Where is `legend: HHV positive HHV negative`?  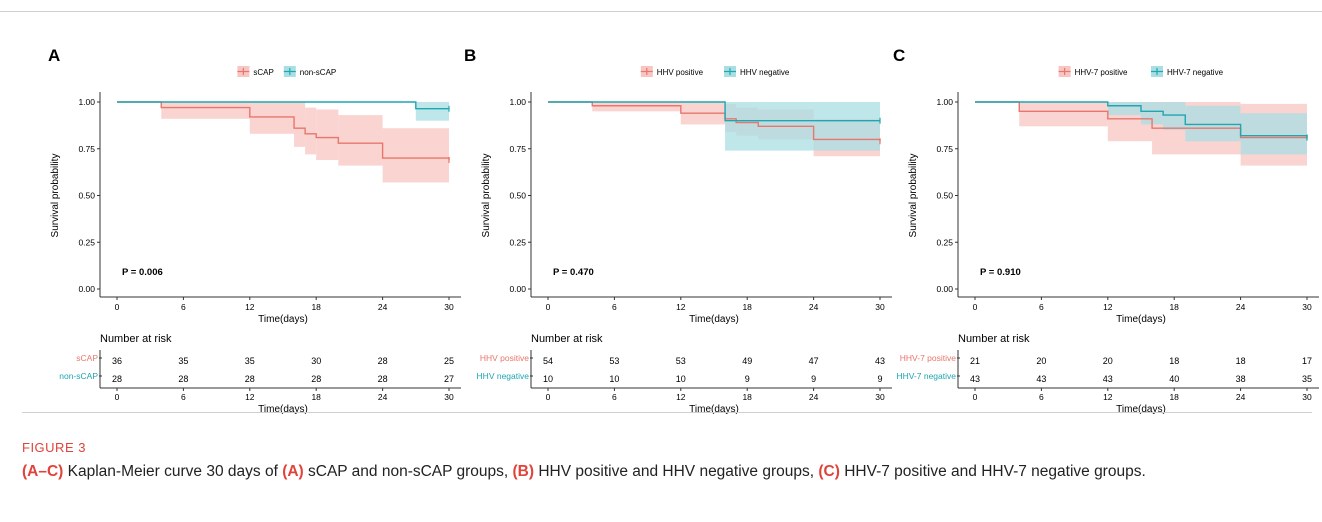
legend: HHV positive HHV negative is located at coordinates (715, 71).